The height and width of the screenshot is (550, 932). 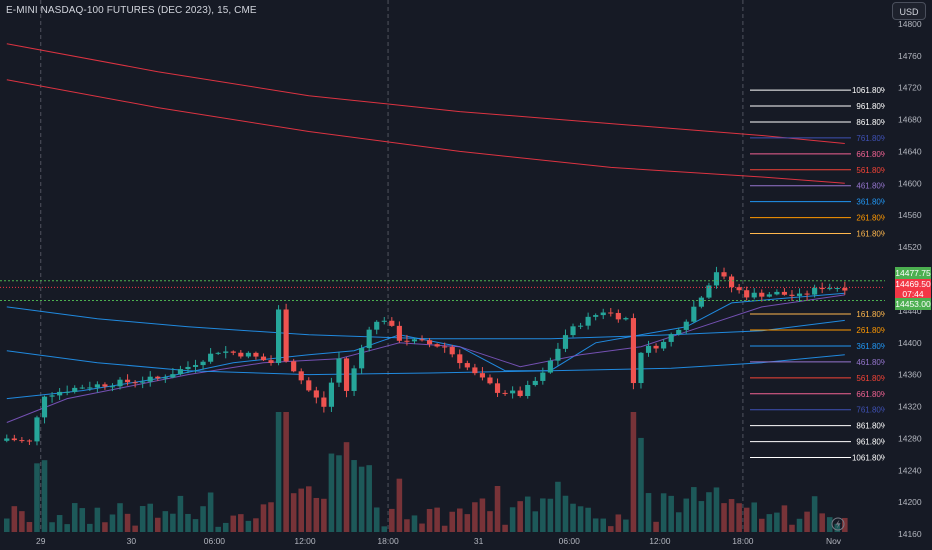 What do you see at coordinates (910, 311) in the screenshot?
I see `price-axis-label: 14440` at bounding box center [910, 311].